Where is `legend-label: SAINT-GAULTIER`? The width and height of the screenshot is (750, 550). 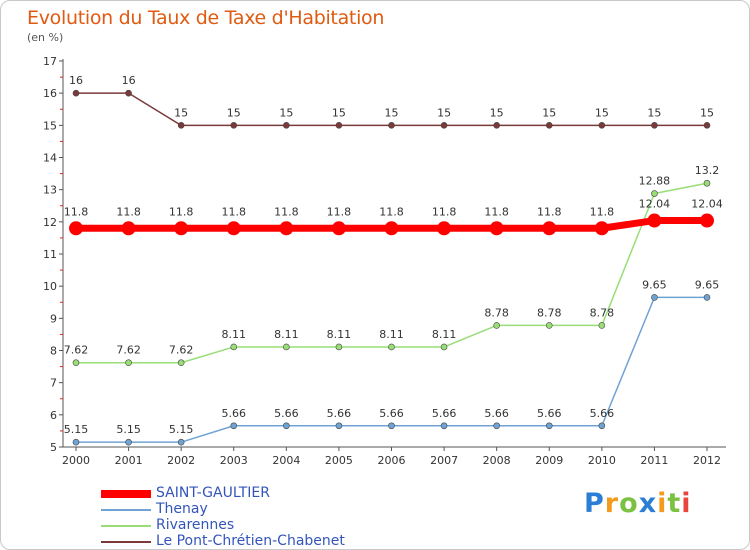 legend-label: SAINT-GAULTIER is located at coordinates (213, 493).